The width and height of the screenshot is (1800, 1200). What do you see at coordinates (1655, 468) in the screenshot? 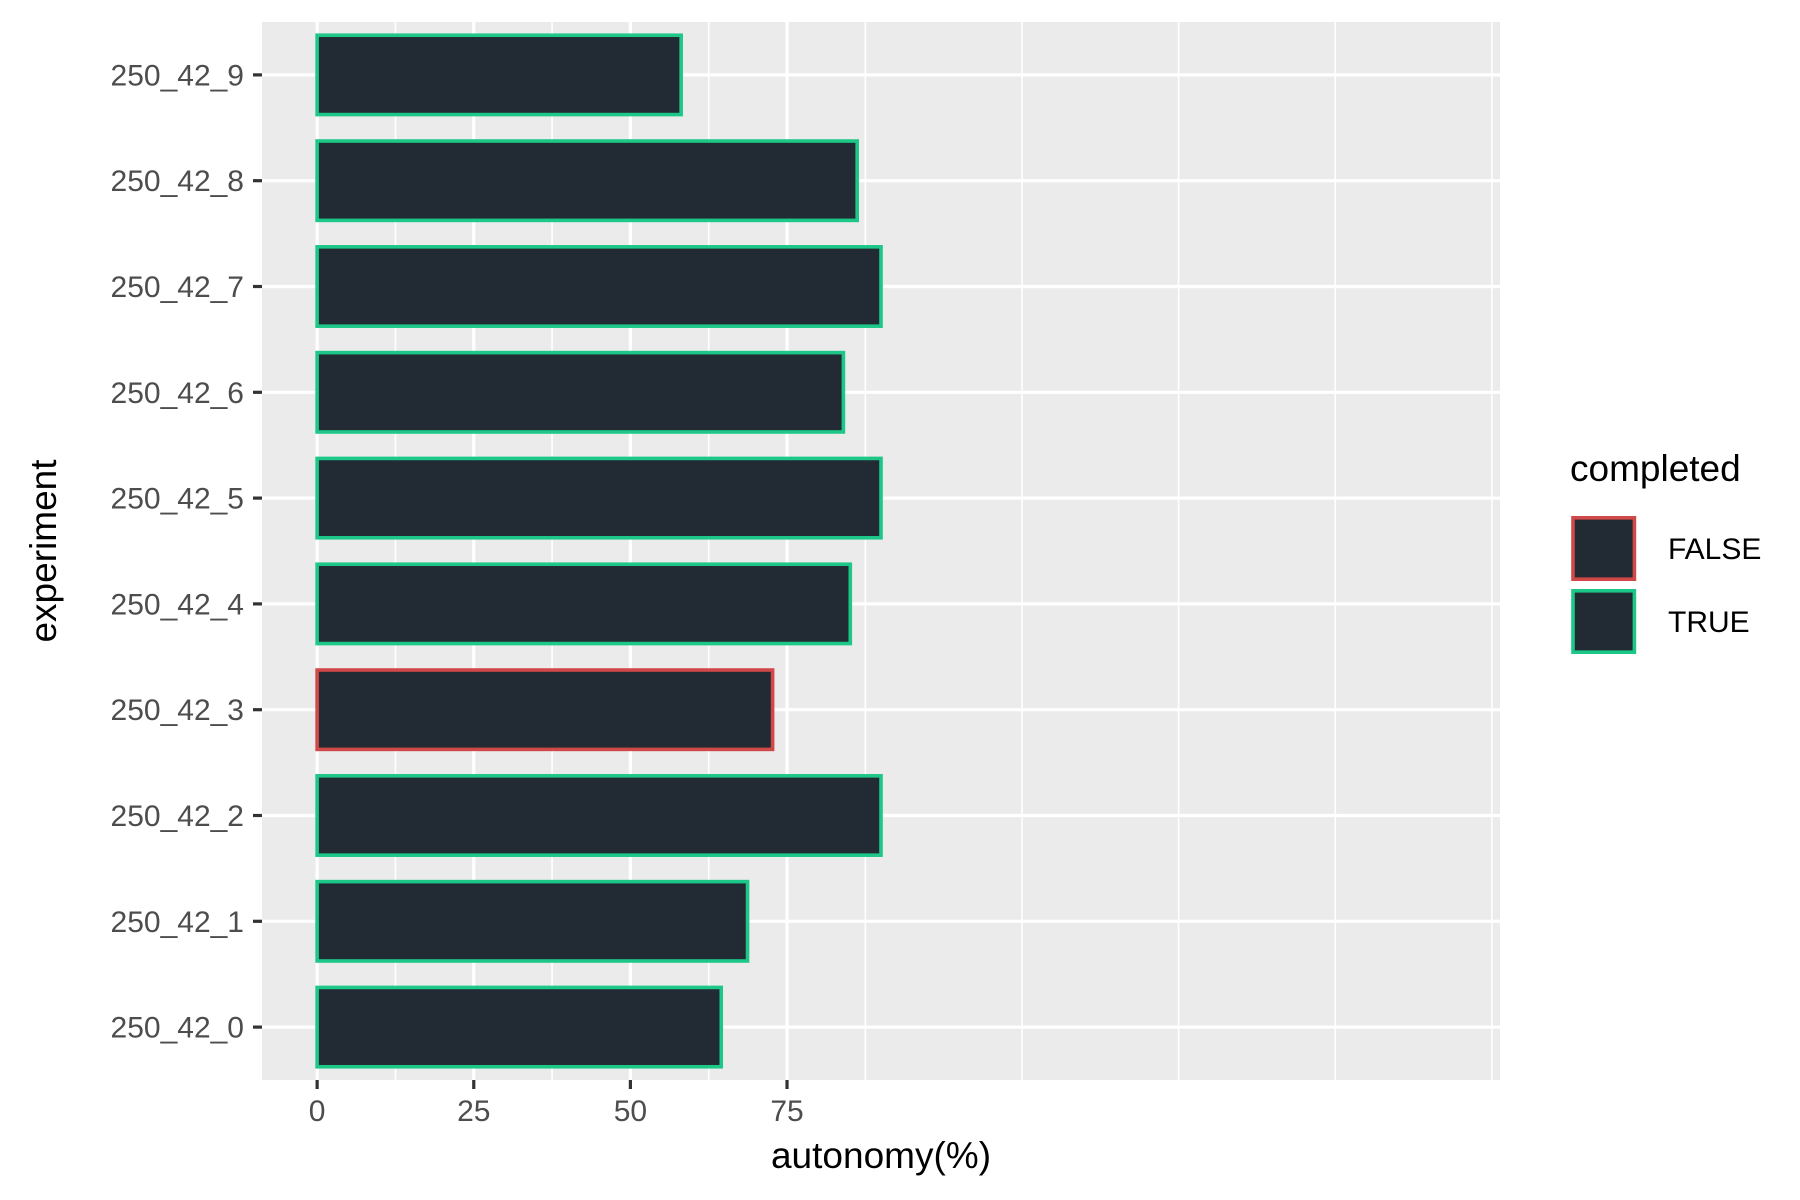
I see `legend-title: completed` at bounding box center [1655, 468].